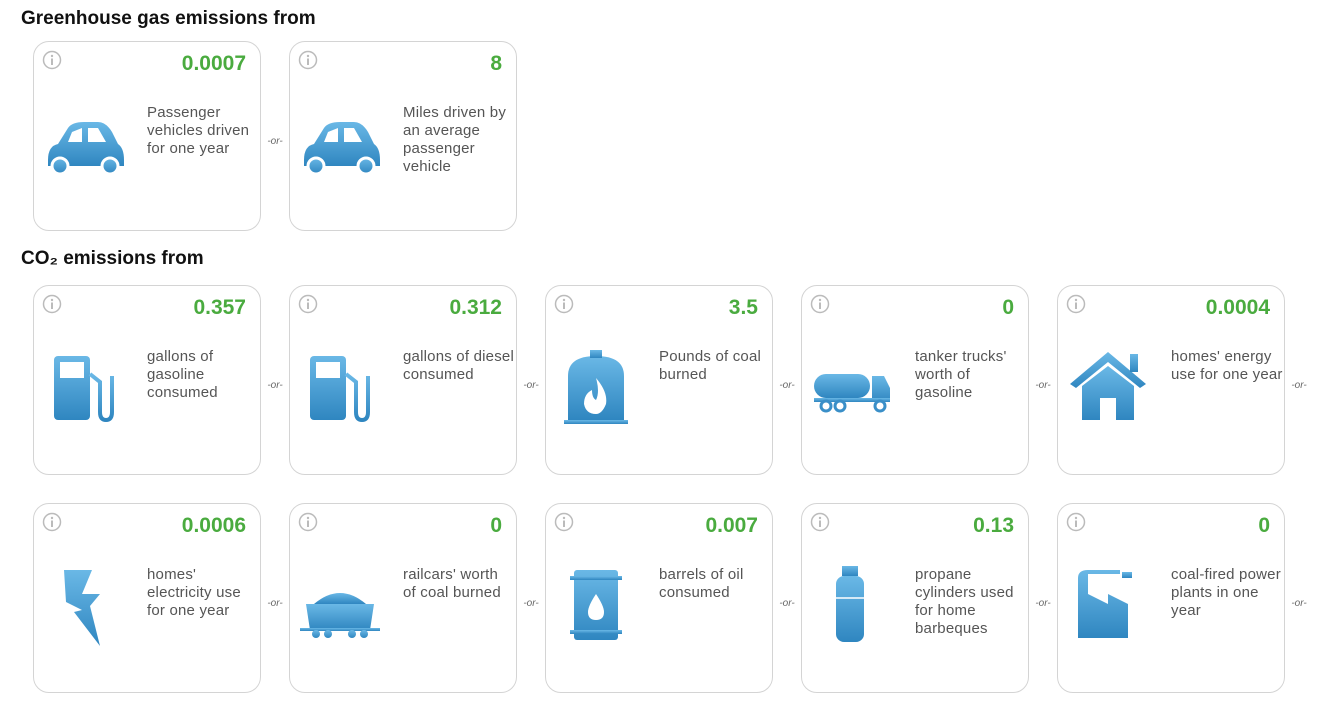 The height and width of the screenshot is (701, 1338). I want to click on result-label: coal-fired power plants in one year, so click(1226, 592).